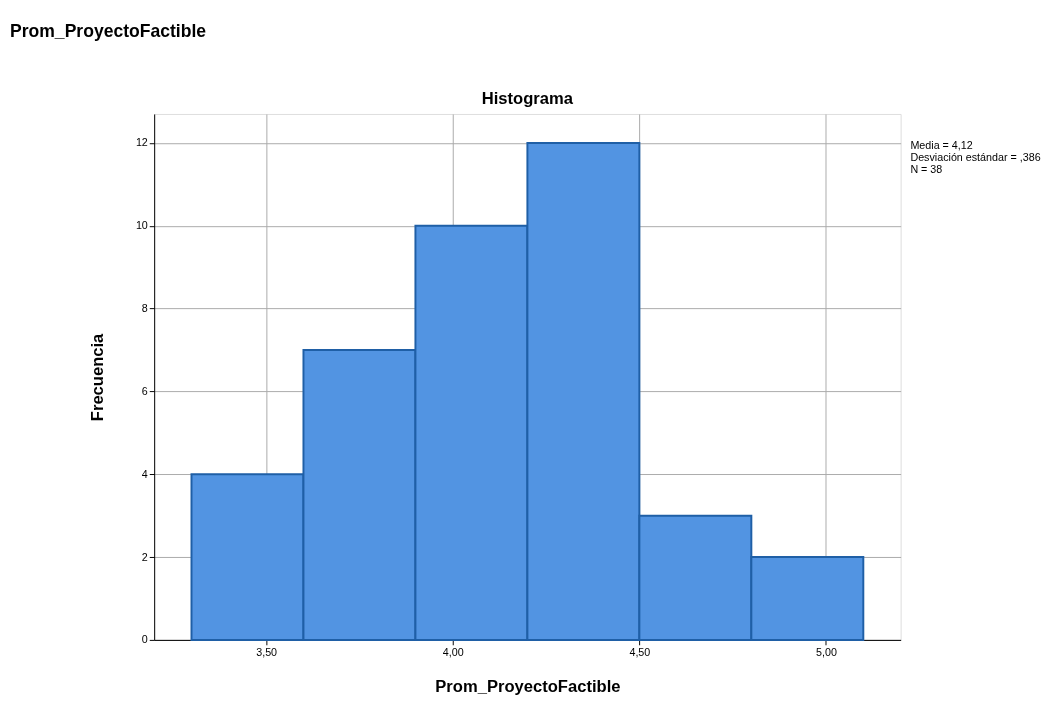  Describe the element at coordinates (141, 142) in the screenshot. I see `y-tick-label: 12` at that location.